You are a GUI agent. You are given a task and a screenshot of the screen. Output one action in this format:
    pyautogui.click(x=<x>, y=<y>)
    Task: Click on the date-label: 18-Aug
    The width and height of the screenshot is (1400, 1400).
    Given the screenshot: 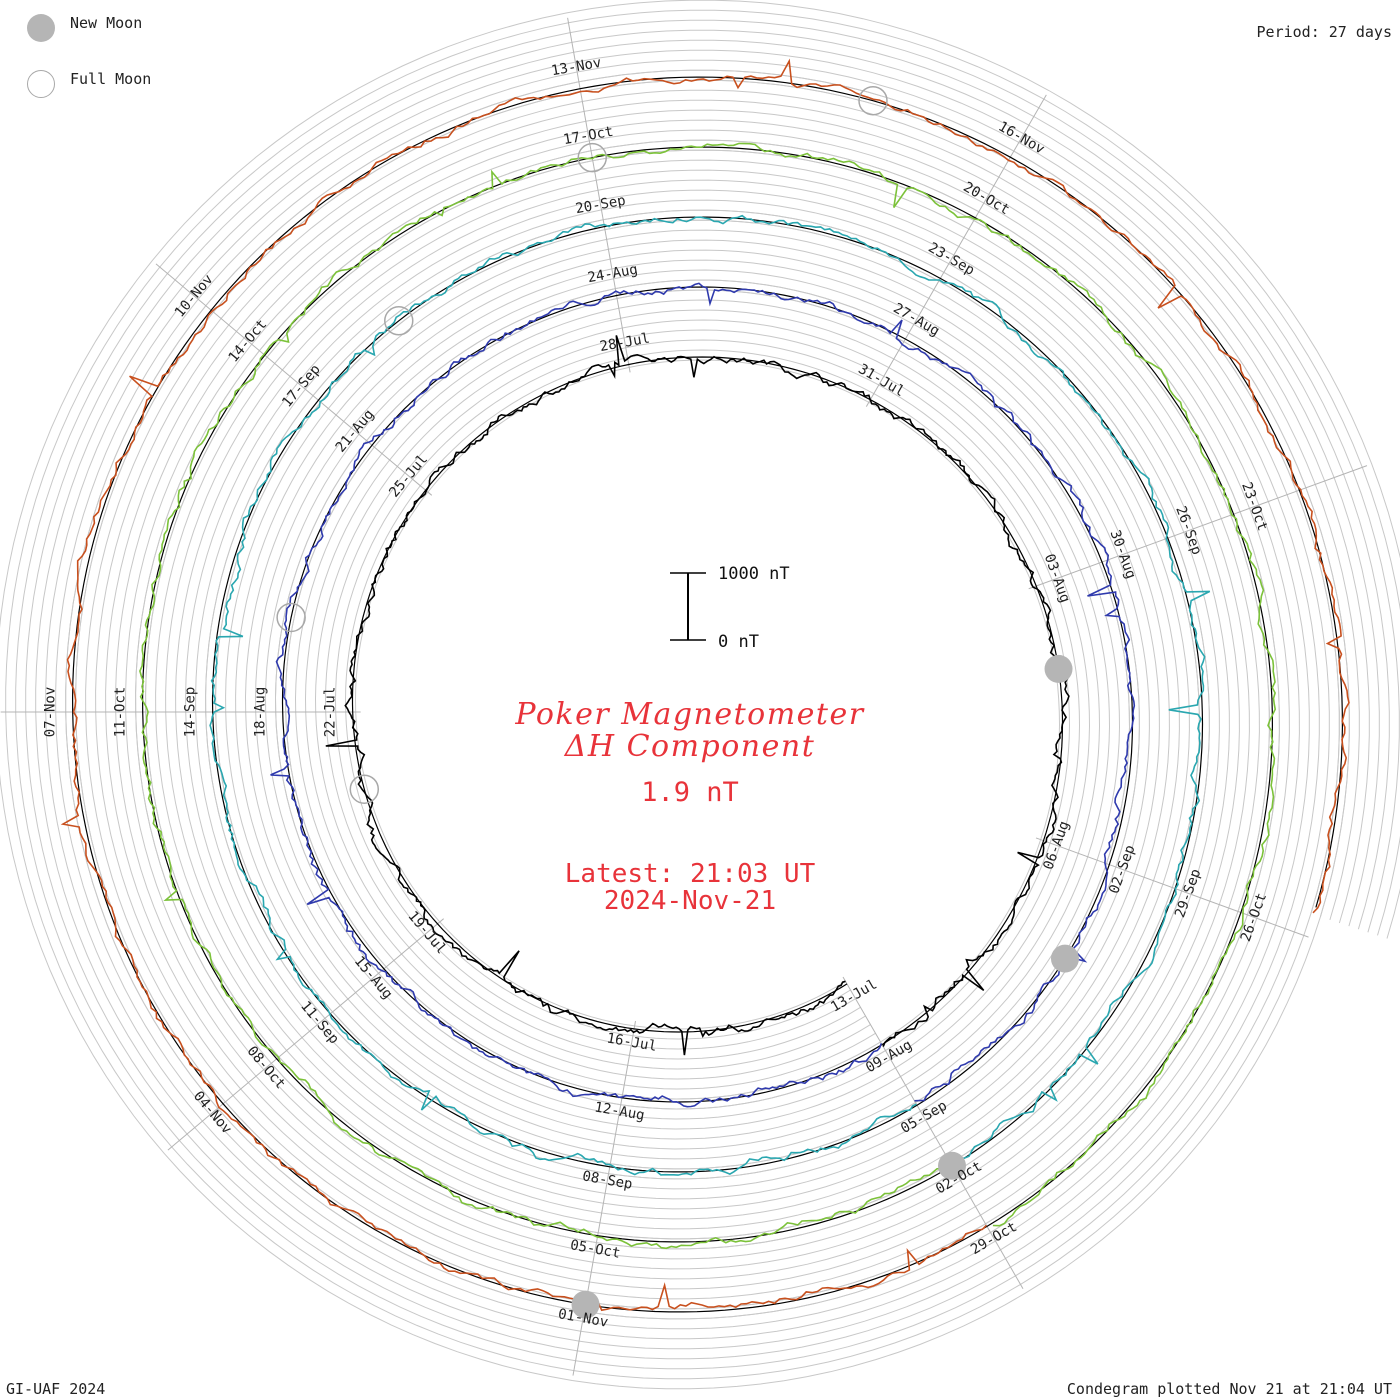 What is the action you would take?
    pyautogui.click(x=261, y=712)
    